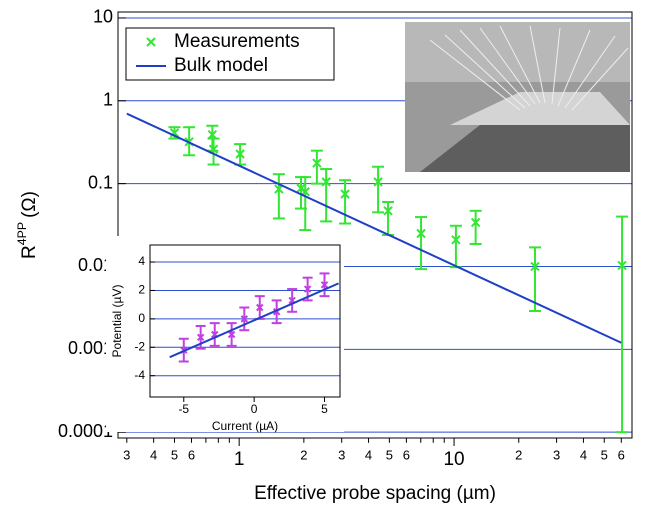  I want to click on y-tick-label: 0.01, so click(95, 265).